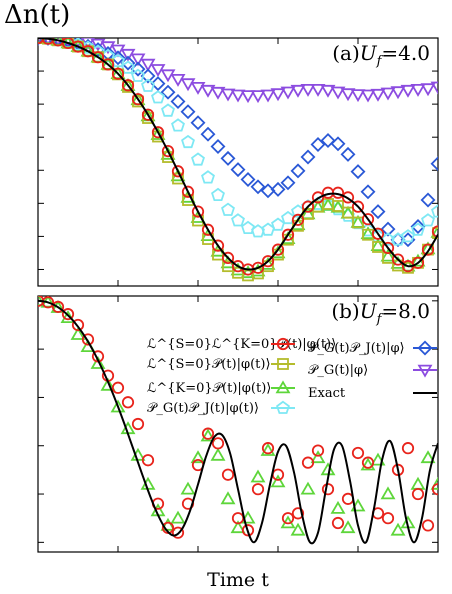 This screenshot has height=594, width=452. Describe the element at coordinates (338, 370) in the screenshot. I see `legend-label-PG: 𝒫_G(t)|φ⟩` at that location.